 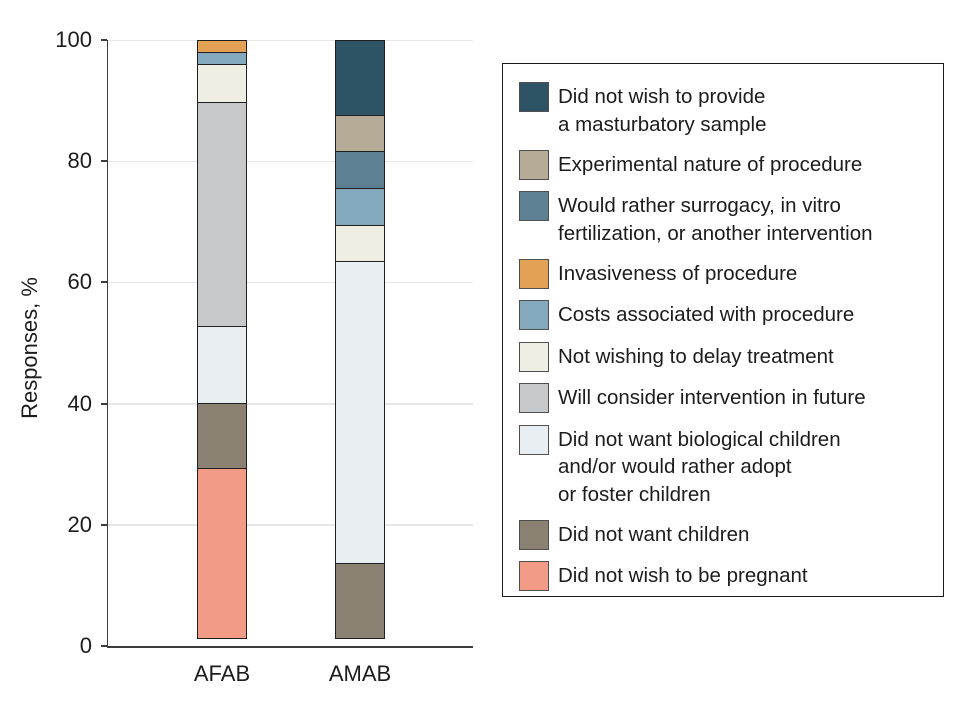 I want to click on legend-label: Did not wish to be pregnant, so click(x=683, y=575).